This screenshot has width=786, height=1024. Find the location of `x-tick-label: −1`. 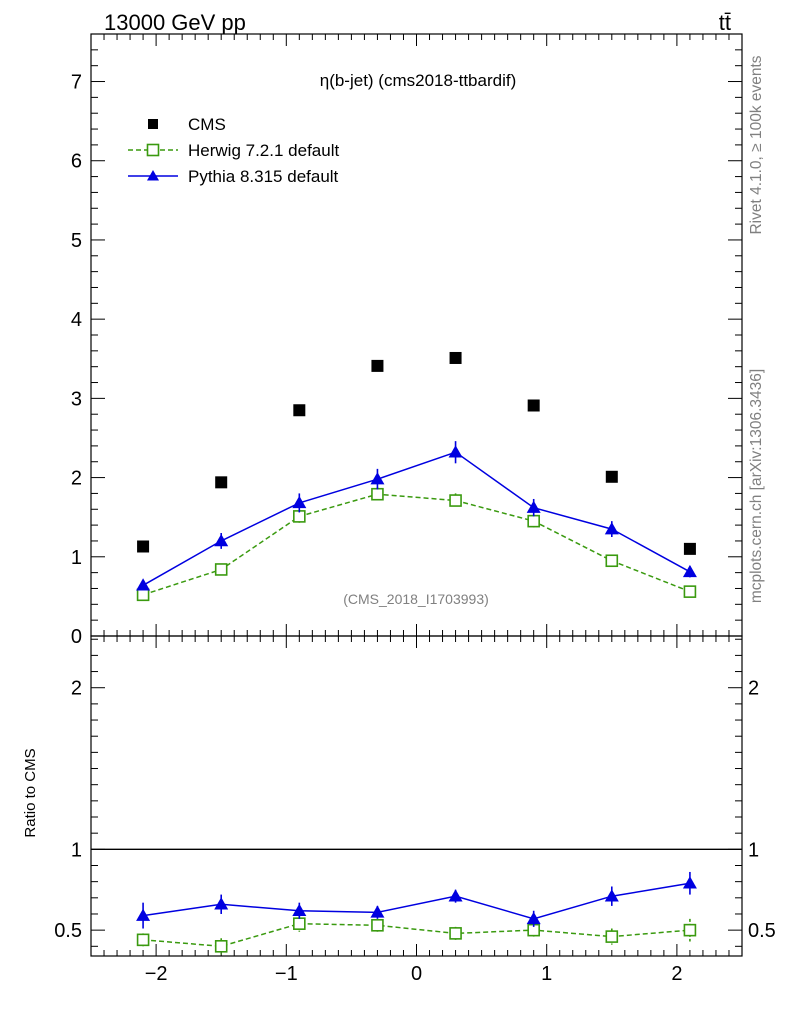

x-tick-label: −1 is located at coordinates (286, 974).